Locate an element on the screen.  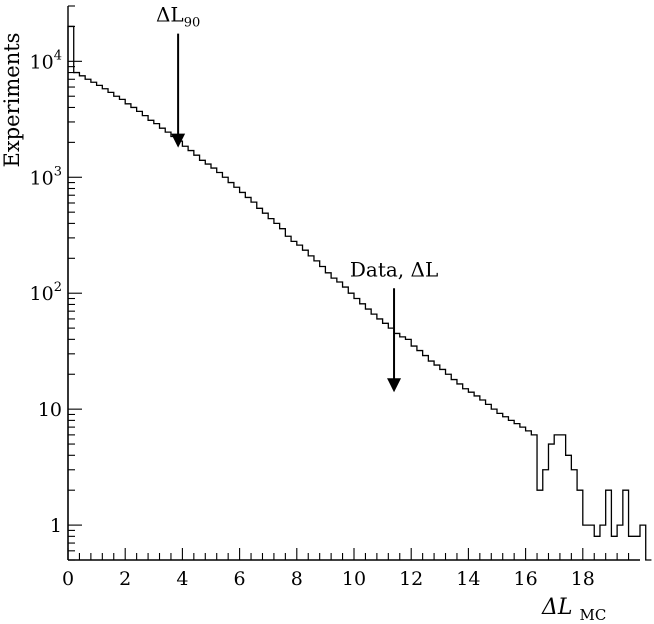
x-tick-label: 2 is located at coordinates (125, 579).